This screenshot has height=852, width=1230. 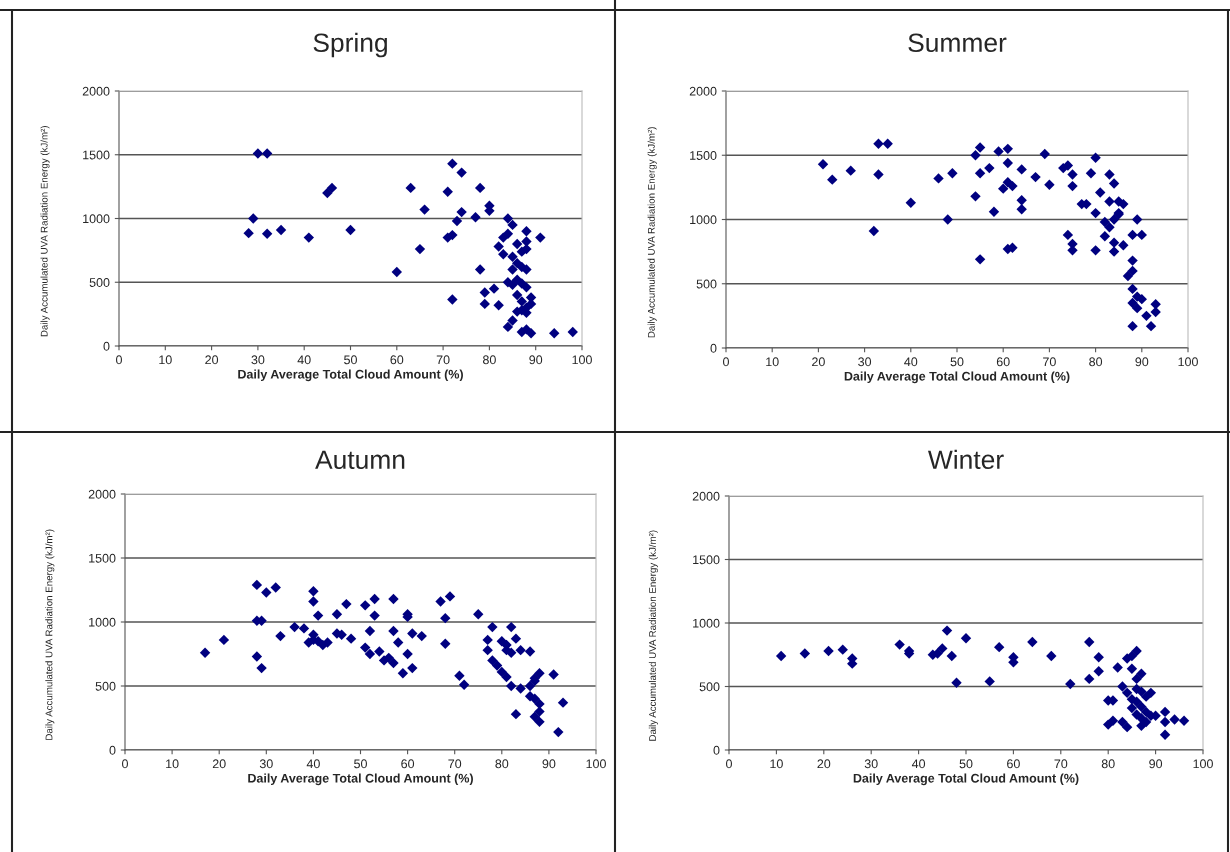 I want to click on chart-title: Spring, so click(x=350, y=45).